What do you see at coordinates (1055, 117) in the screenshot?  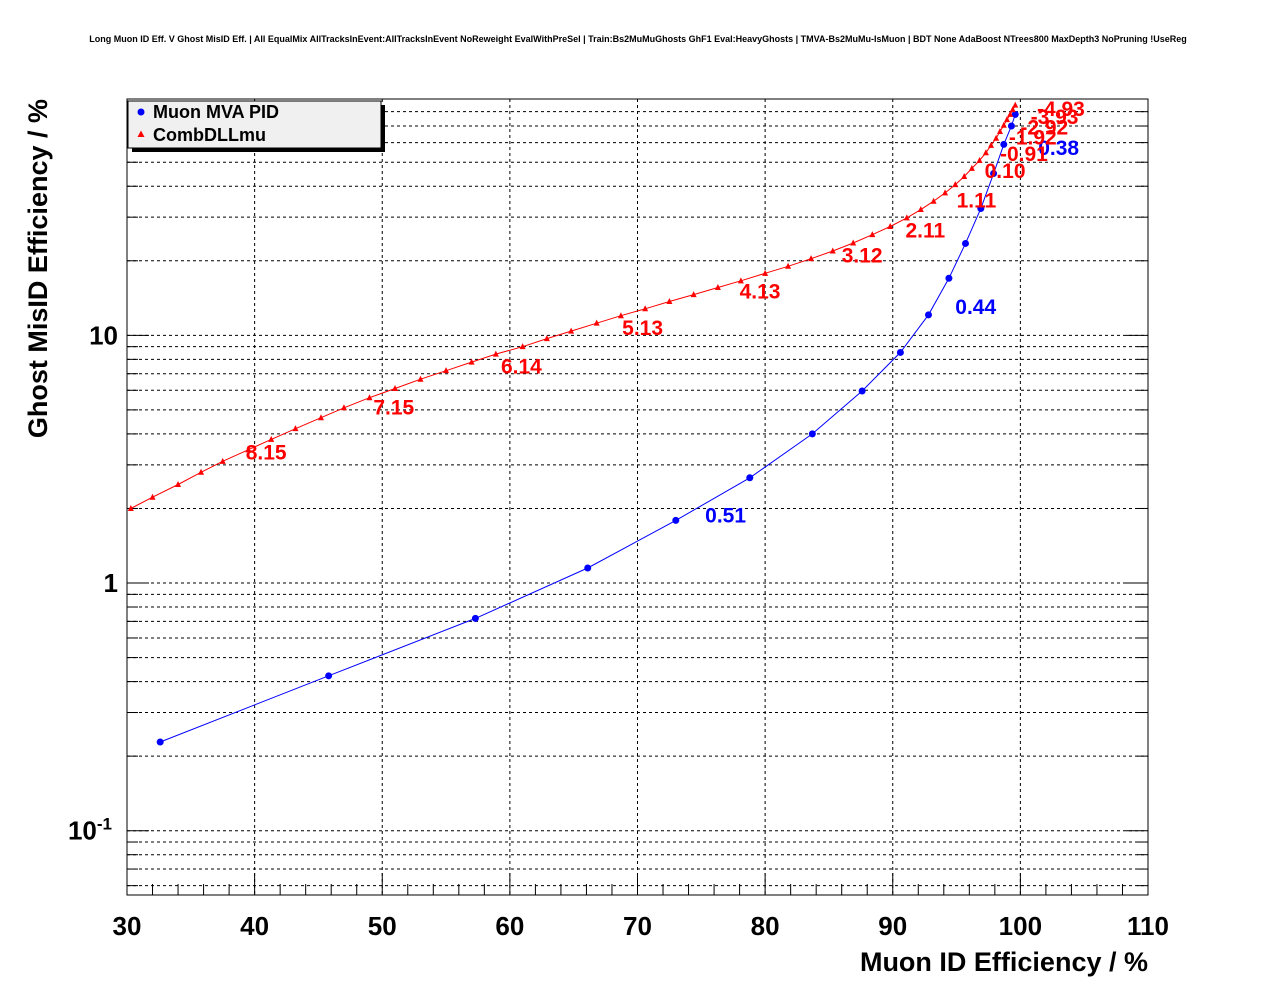 I see `data-label-combdllmu: -3.93` at bounding box center [1055, 117].